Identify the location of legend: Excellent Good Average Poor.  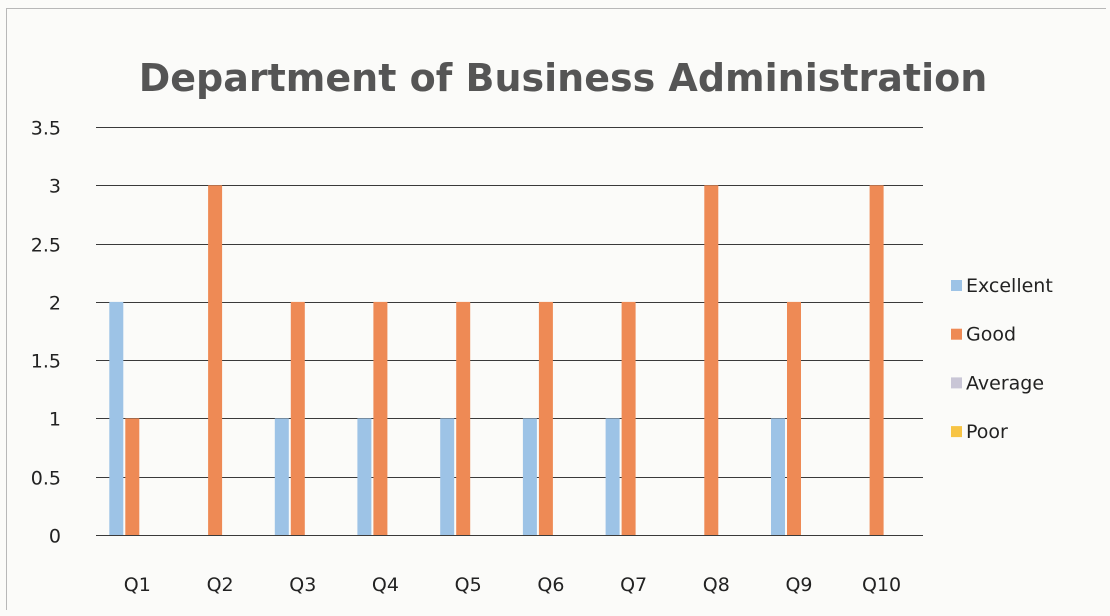
(1002, 359).